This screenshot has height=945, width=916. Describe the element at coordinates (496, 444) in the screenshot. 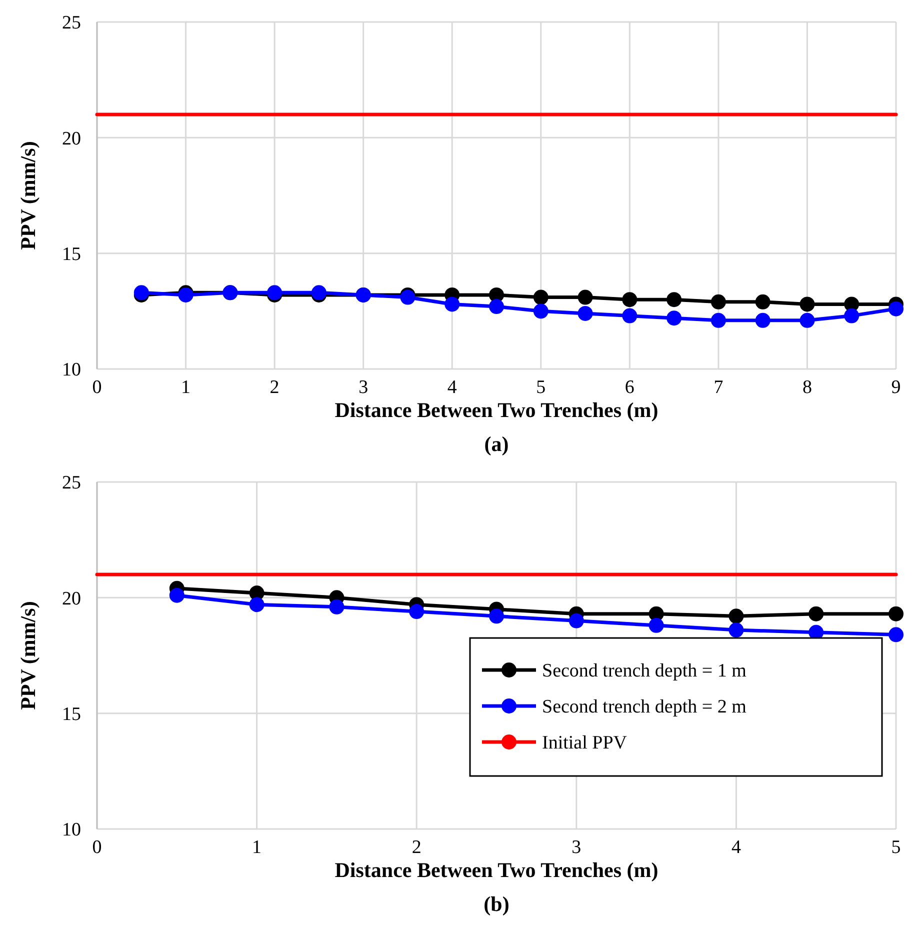

I see `text: (a)` at that location.